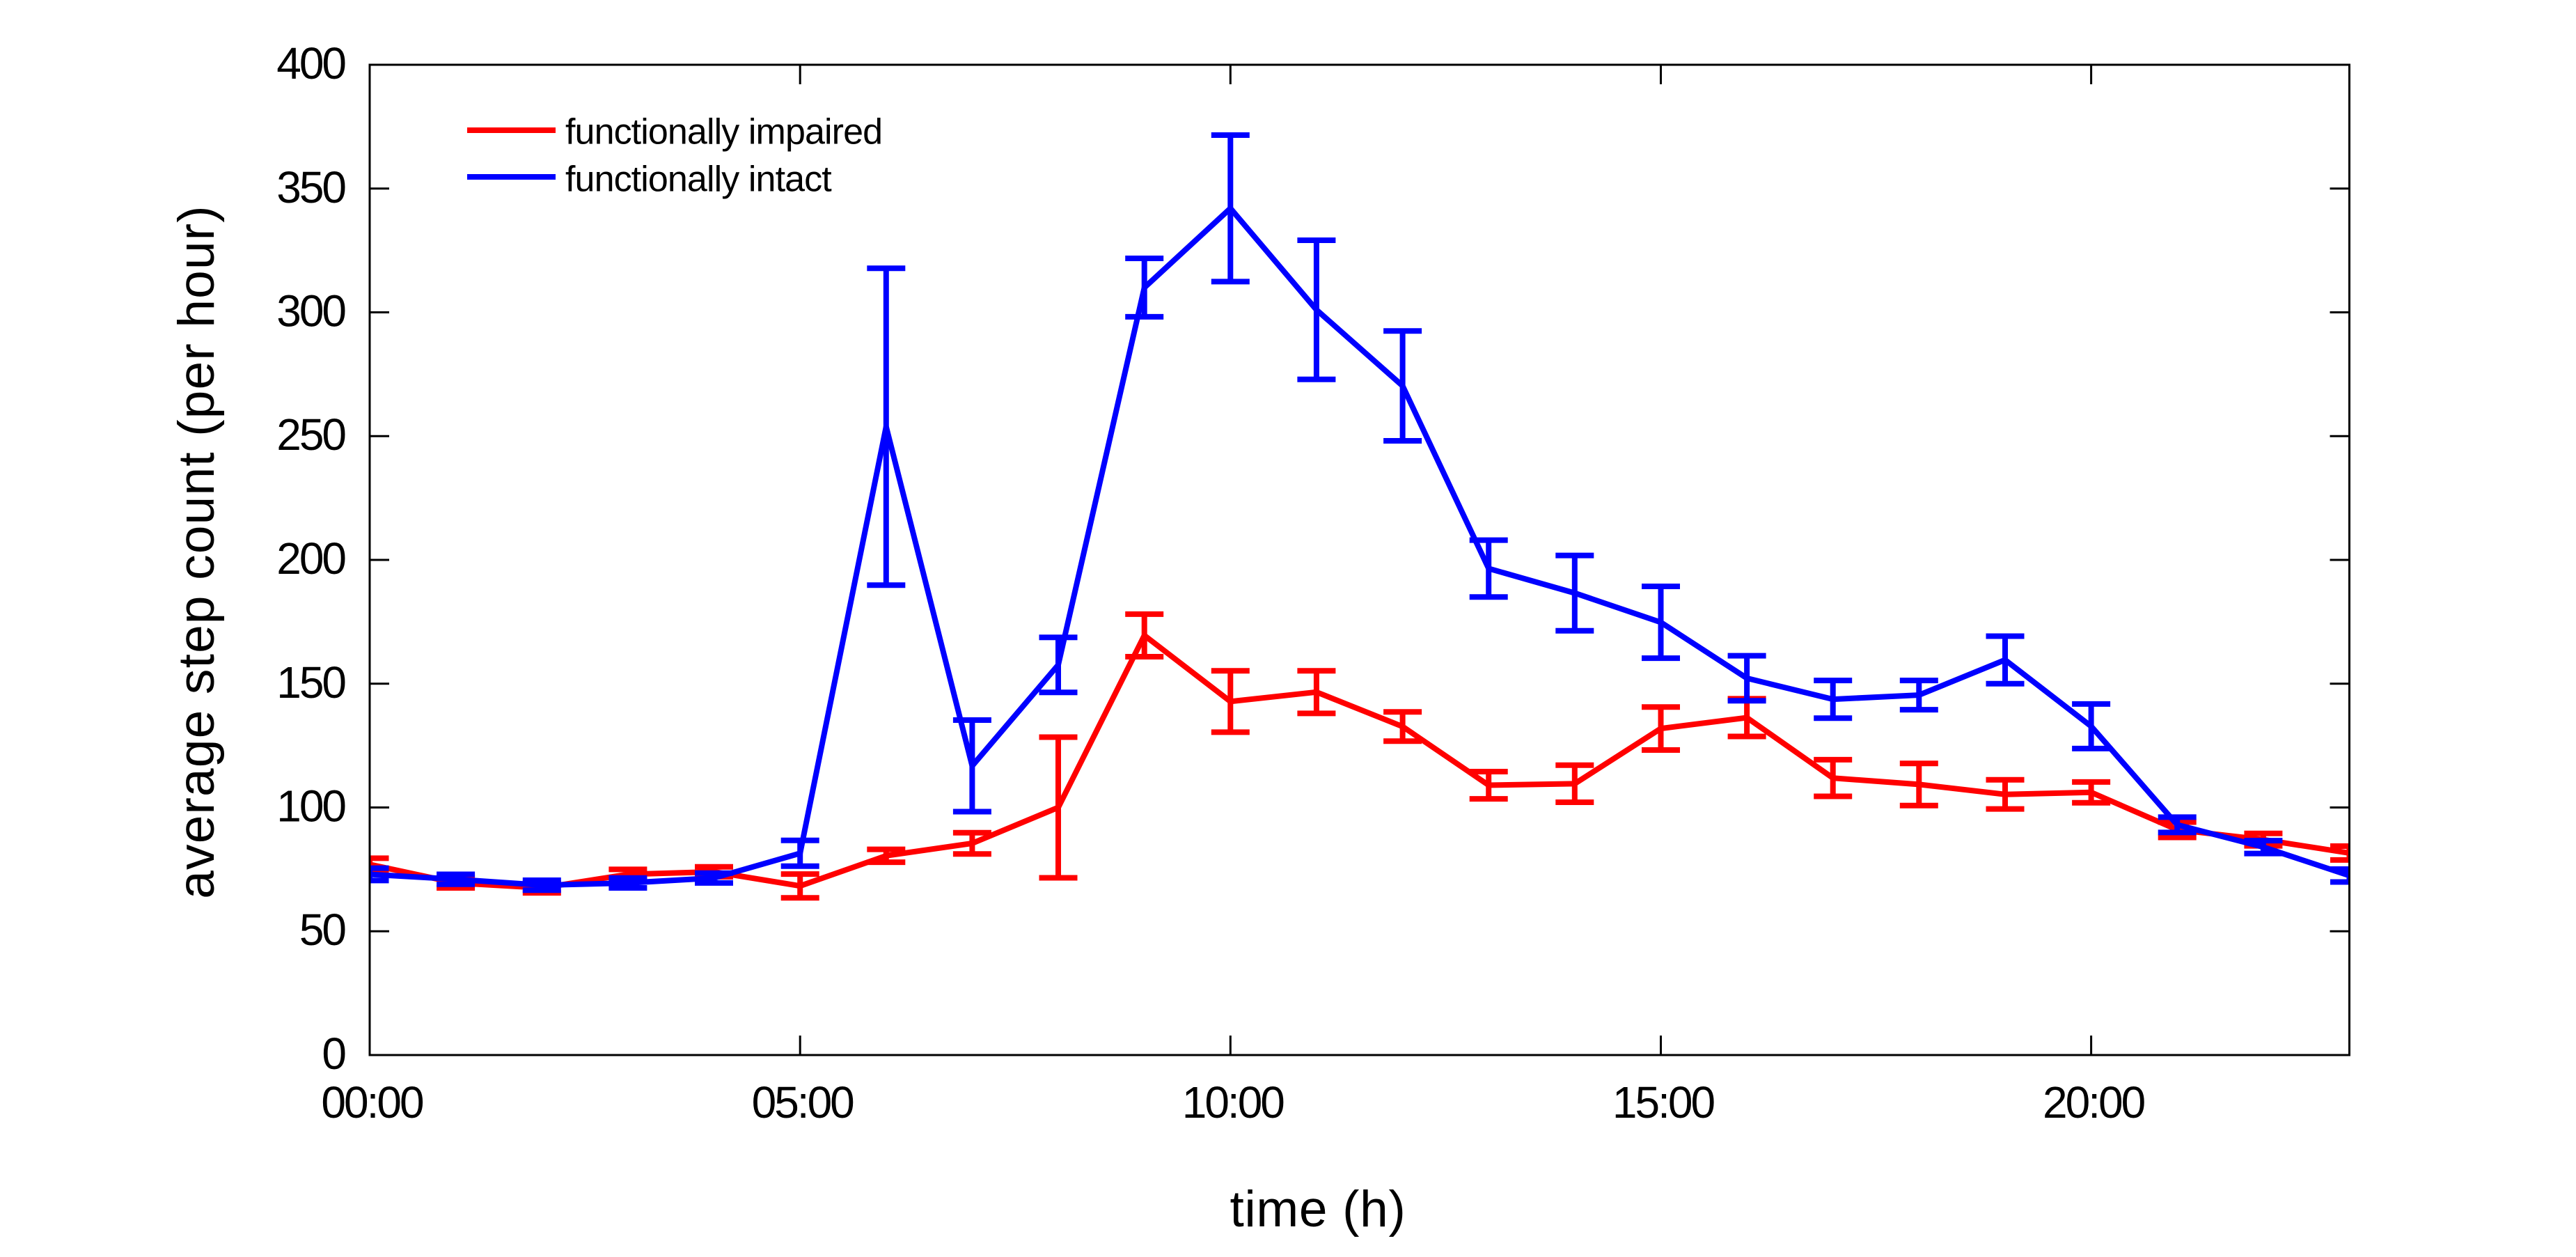 The height and width of the screenshot is (1257, 2576). I want to click on svg-text: 400, so click(310, 63).